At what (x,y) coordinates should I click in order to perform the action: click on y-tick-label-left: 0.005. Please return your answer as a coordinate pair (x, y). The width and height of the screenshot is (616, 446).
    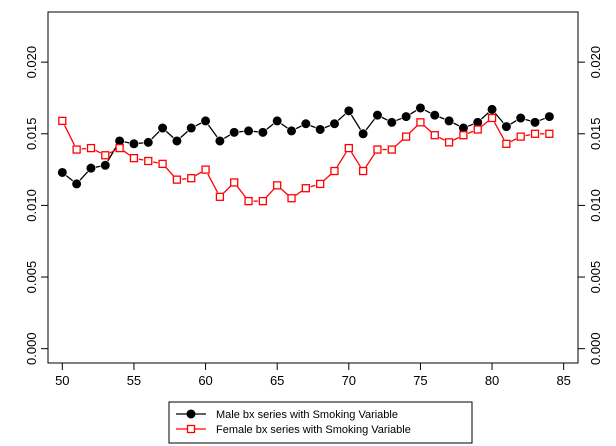
    Looking at the image, I should click on (31, 277).